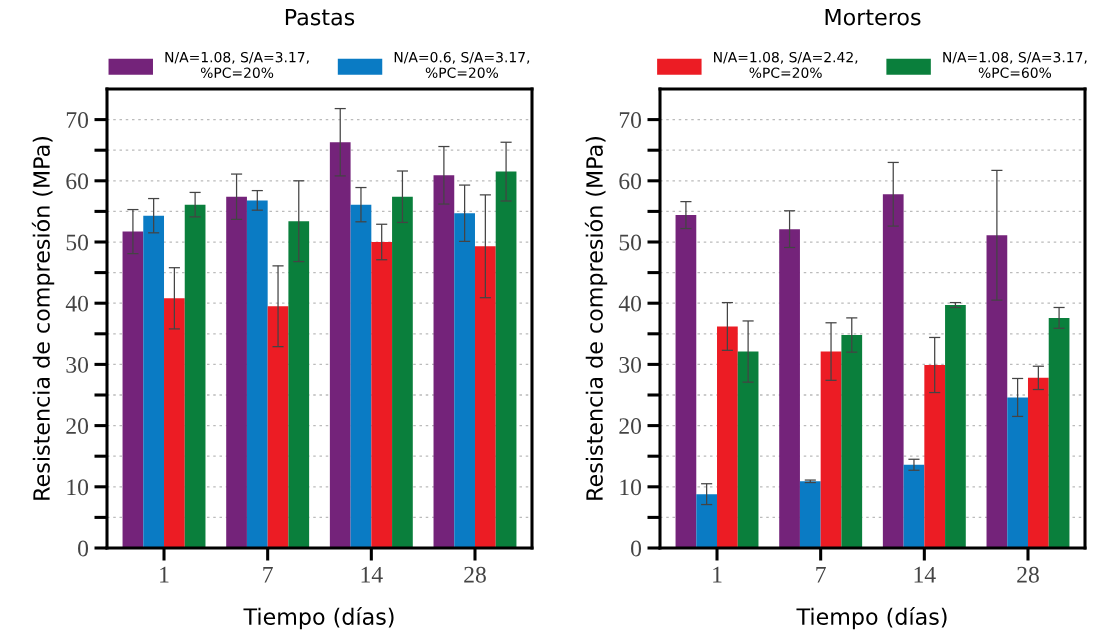 Image resolution: width=1099 pixels, height=637 pixels. What do you see at coordinates (786, 64) in the screenshot?
I see `legend-label: N/A=1.08, S/A=2.42, %PC=20%` at bounding box center [786, 64].